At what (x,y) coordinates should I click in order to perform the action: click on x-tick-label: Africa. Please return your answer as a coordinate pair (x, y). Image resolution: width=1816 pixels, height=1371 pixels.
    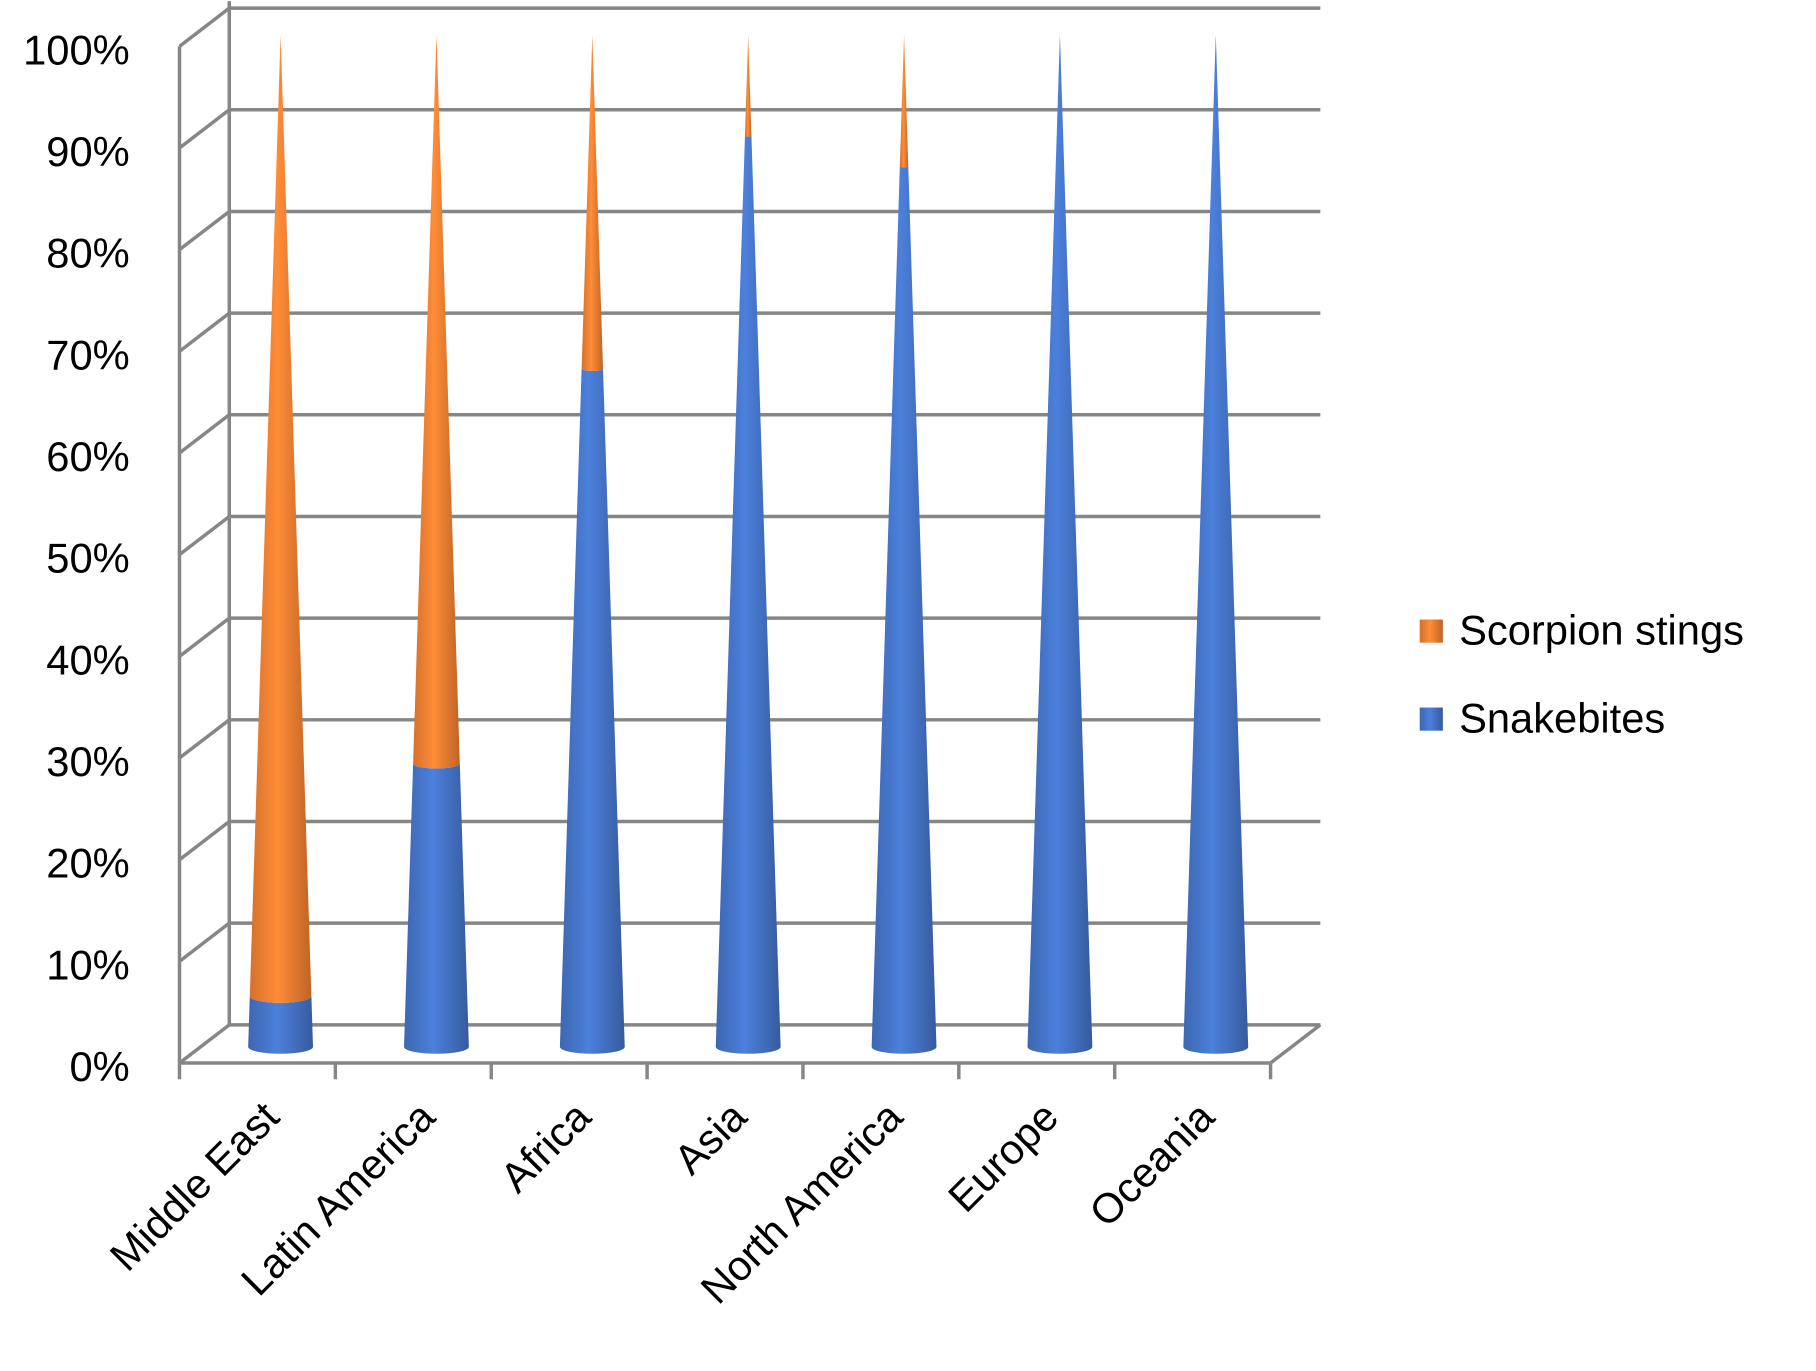
    Looking at the image, I should click on (545, 1146).